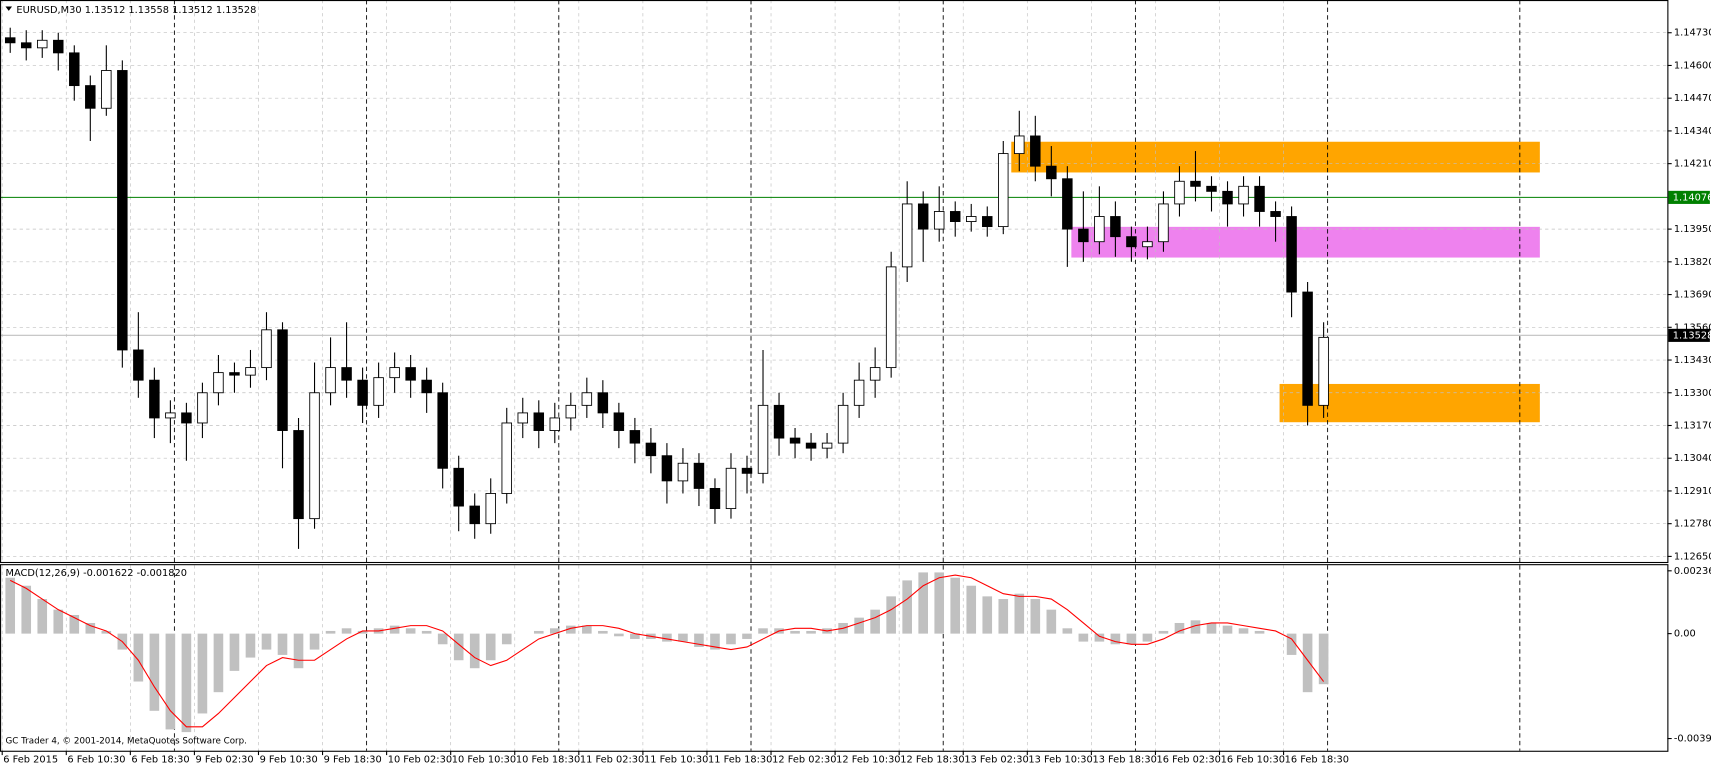 Image resolution: width=1711 pixels, height=766 pixels. I want to click on y-tick-label: 1.12910, so click(1692, 491).